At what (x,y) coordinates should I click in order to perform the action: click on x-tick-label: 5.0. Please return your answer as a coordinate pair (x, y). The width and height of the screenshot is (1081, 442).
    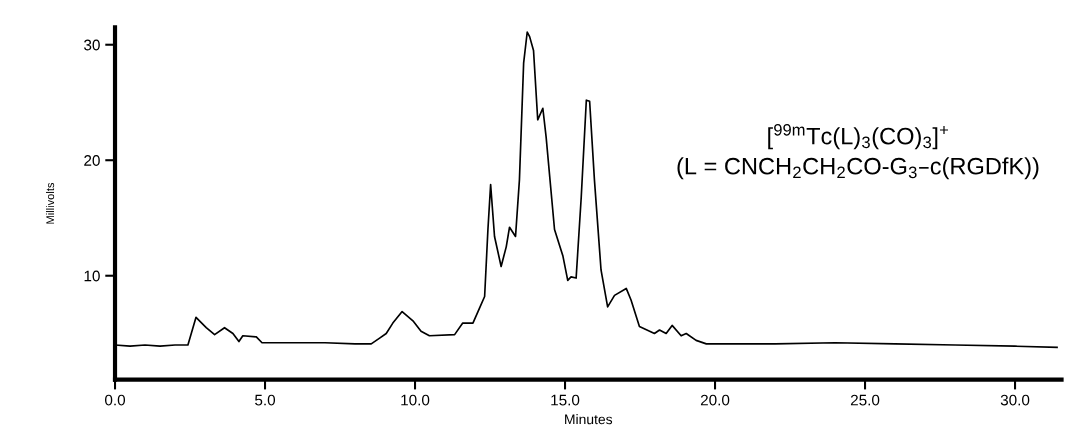
    Looking at the image, I should click on (265, 400).